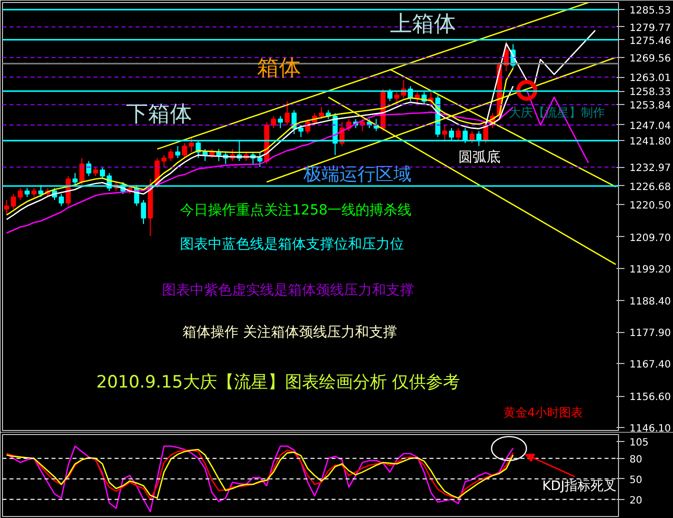 This screenshot has height=518, width=673. Describe the element at coordinates (296, 210) in the screenshot. I see `annotation: 今日操作重点关注1258一线的搏杀线` at that location.